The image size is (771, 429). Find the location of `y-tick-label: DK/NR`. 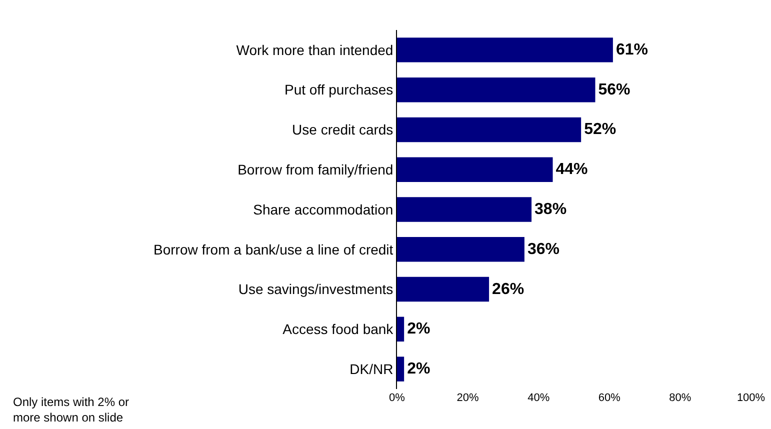

y-tick-label: DK/NR is located at coordinates (372, 368).